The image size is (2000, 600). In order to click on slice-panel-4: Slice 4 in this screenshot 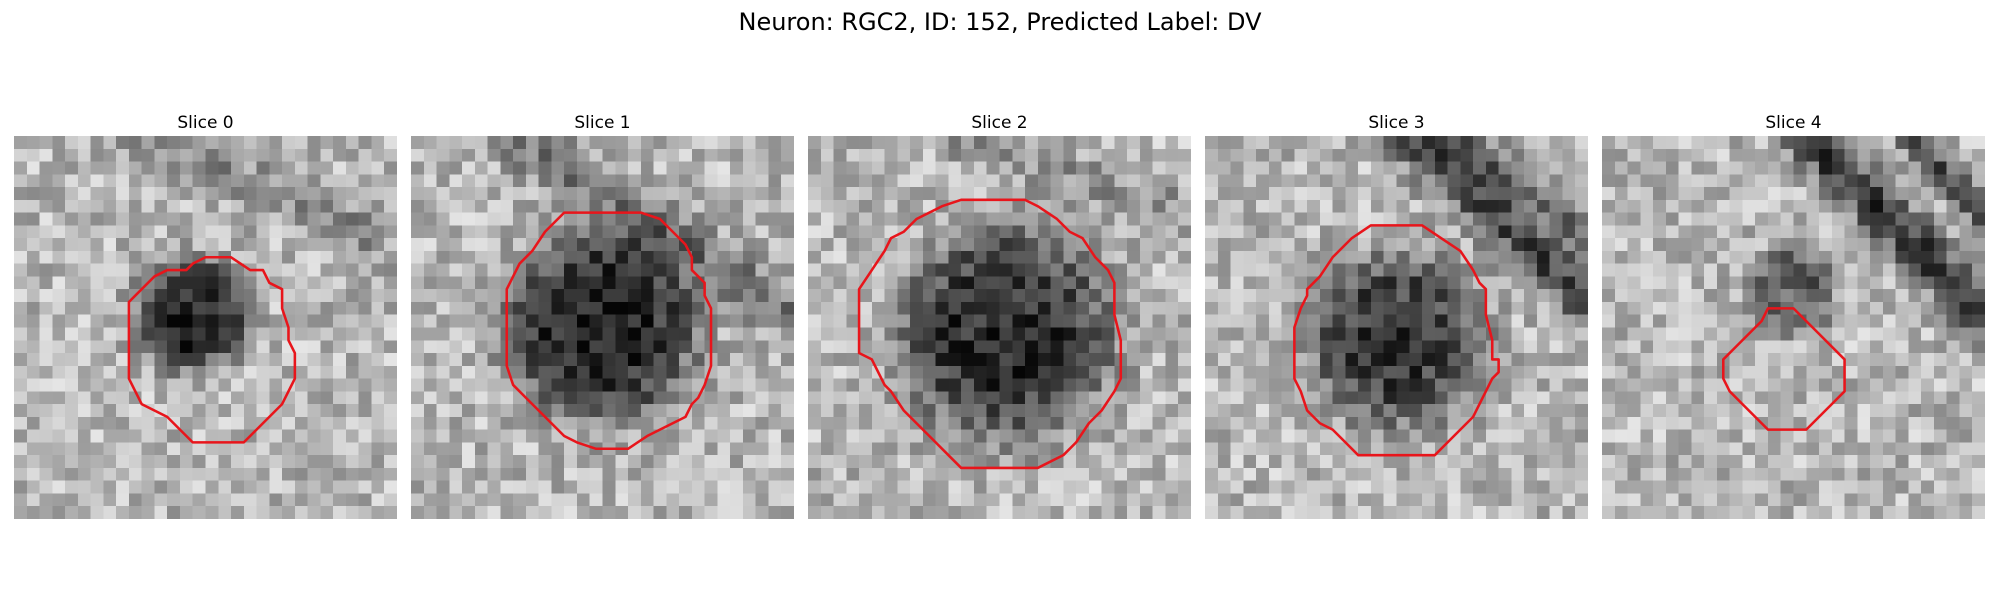, I will do `click(1793, 315)`.